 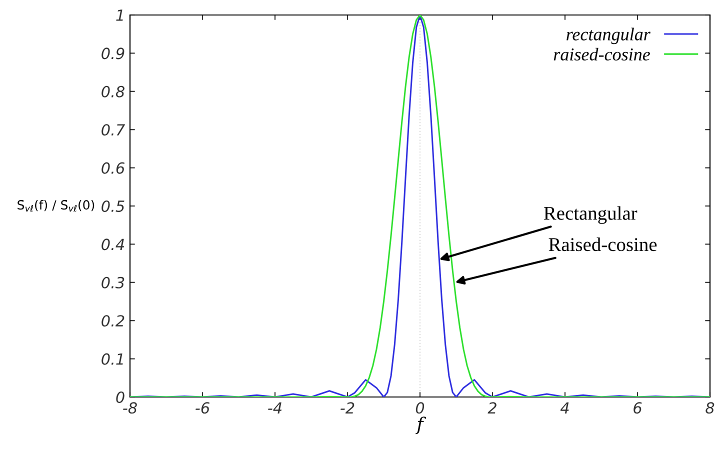 I want to click on x-tick-label: -4, so click(x=275, y=408).